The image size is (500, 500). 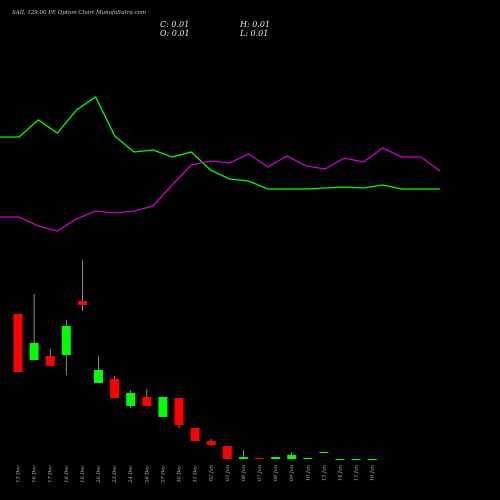 I want to click on x-tick-label: 24 Dec, so click(x=131, y=474).